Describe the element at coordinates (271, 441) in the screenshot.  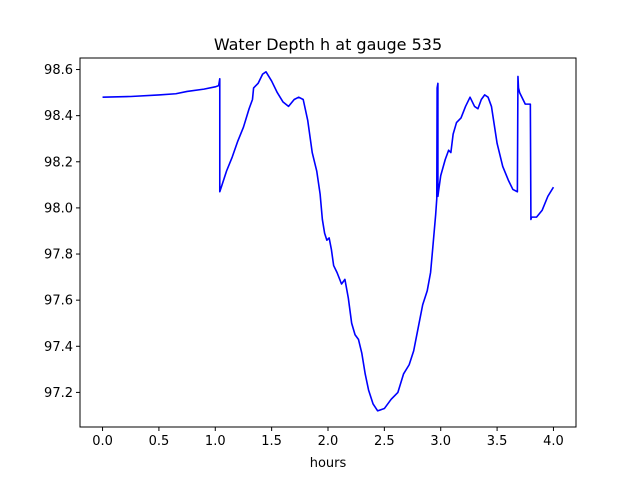
I see `x-tick-label: 1.5` at that location.